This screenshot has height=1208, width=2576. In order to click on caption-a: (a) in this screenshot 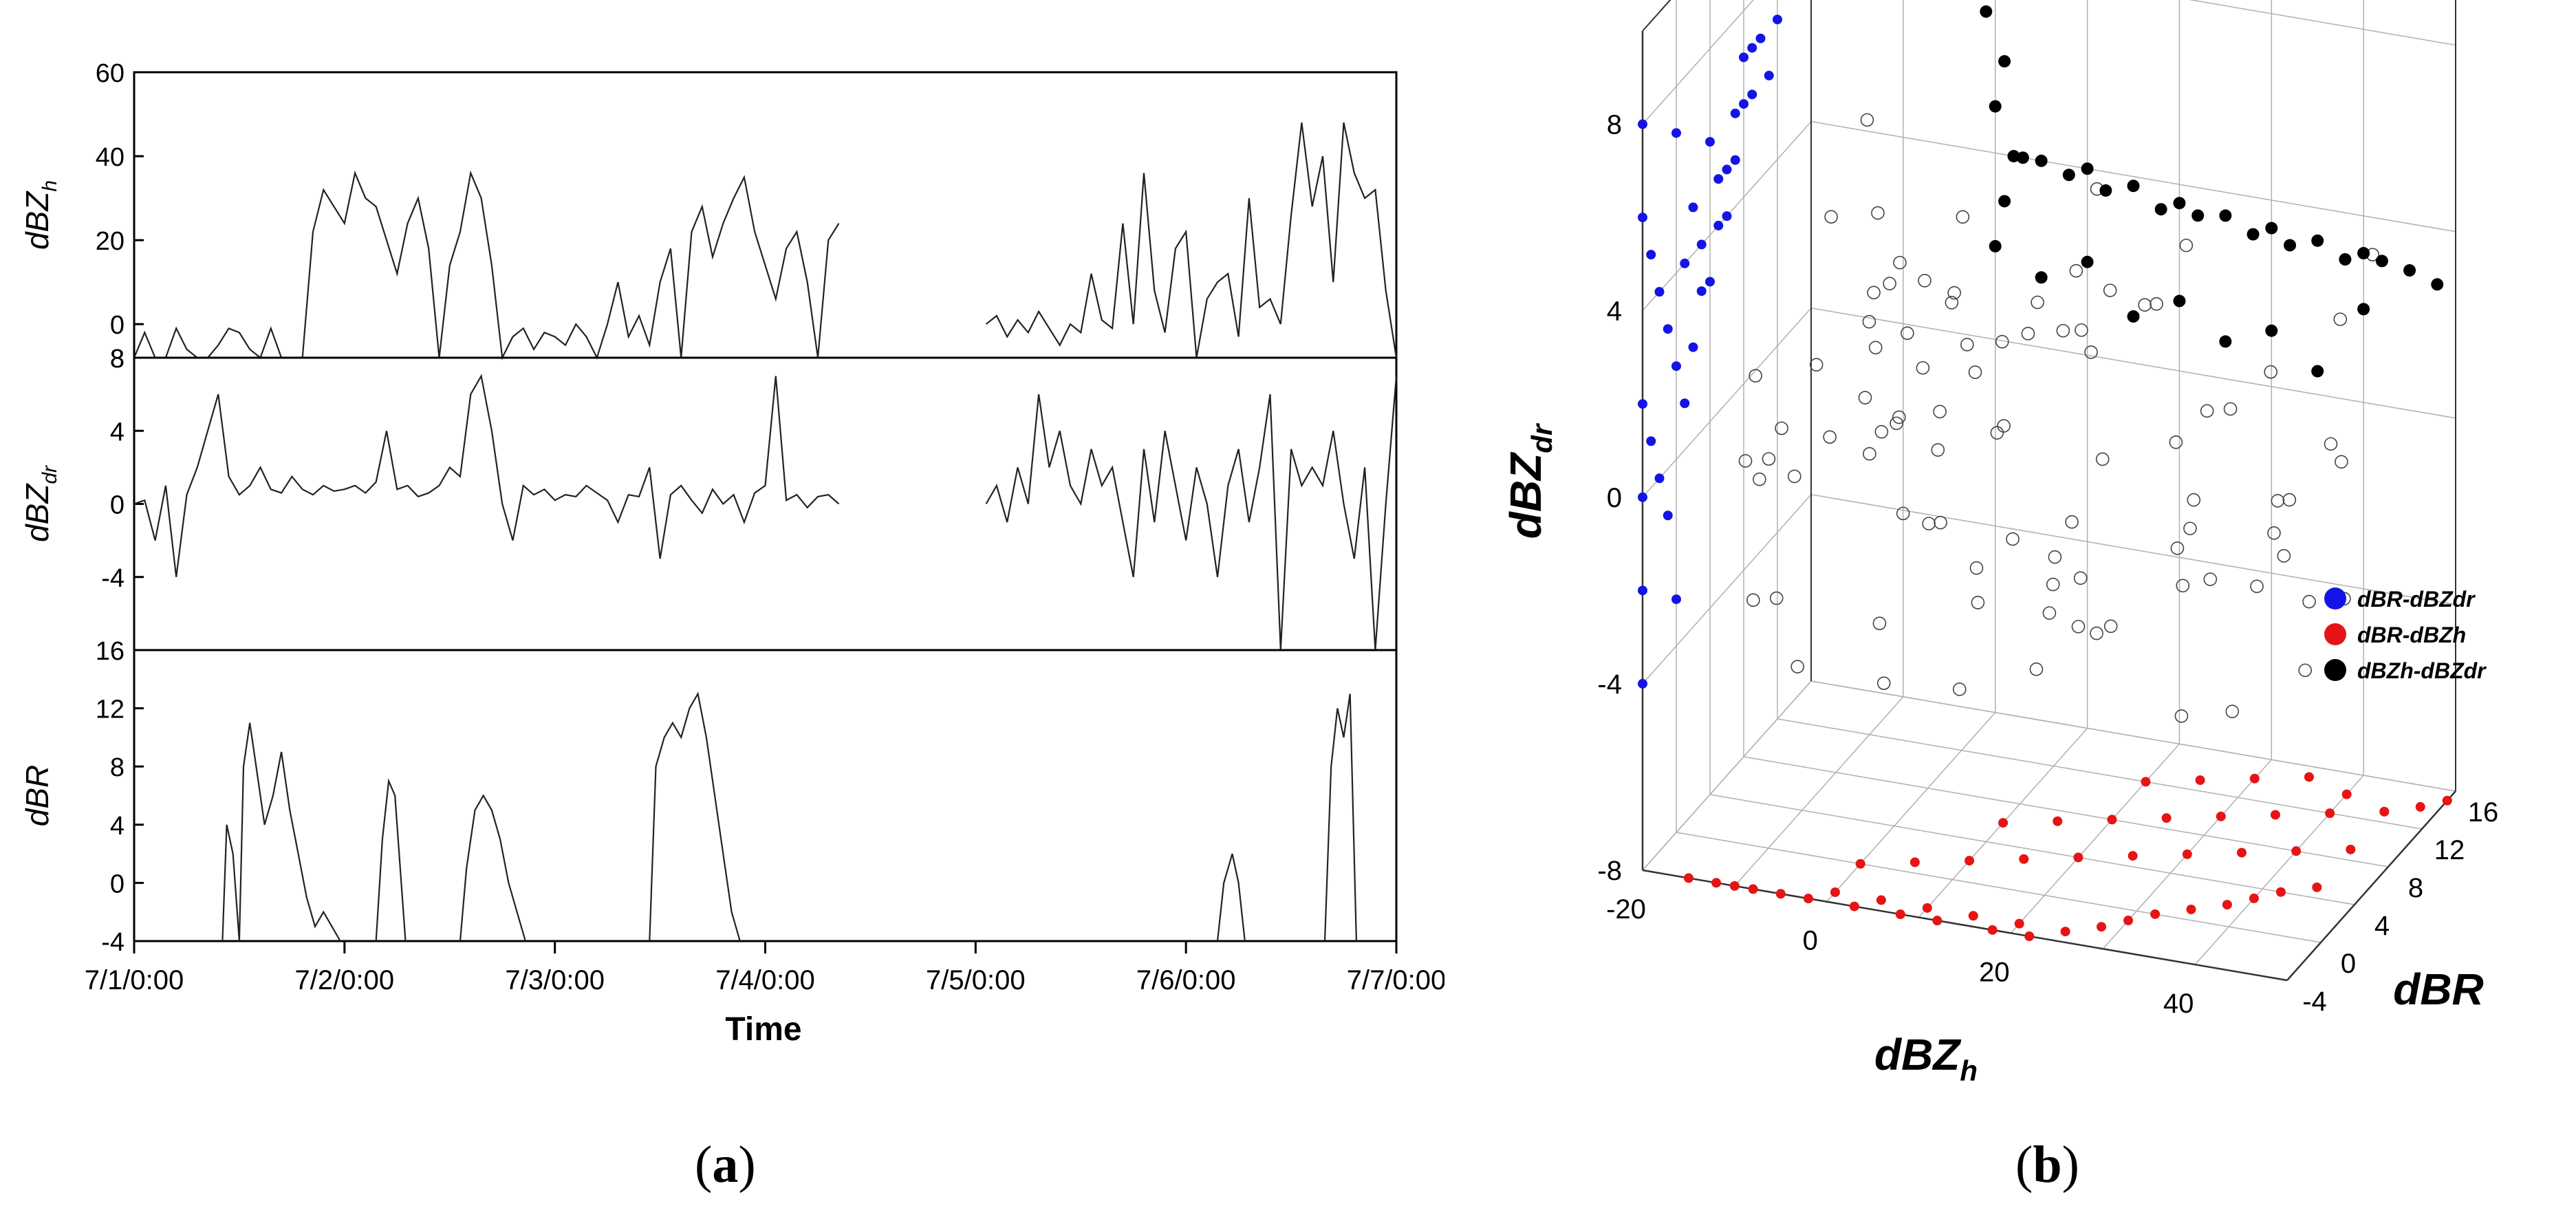, I will do `click(725, 1165)`.